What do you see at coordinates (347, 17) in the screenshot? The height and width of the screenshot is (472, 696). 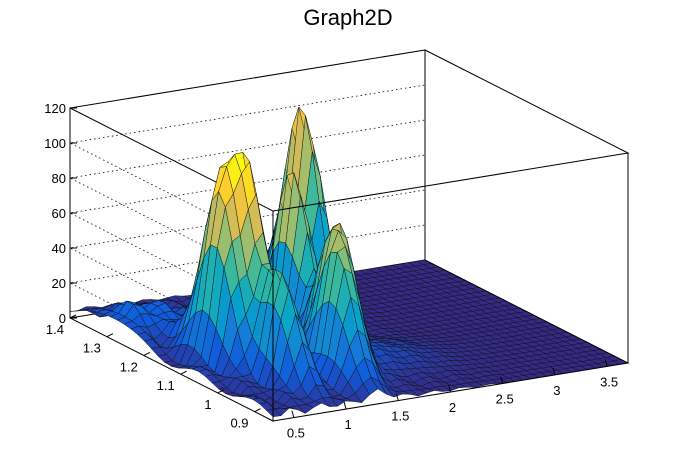 I see `chart-title: Graph2D` at bounding box center [347, 17].